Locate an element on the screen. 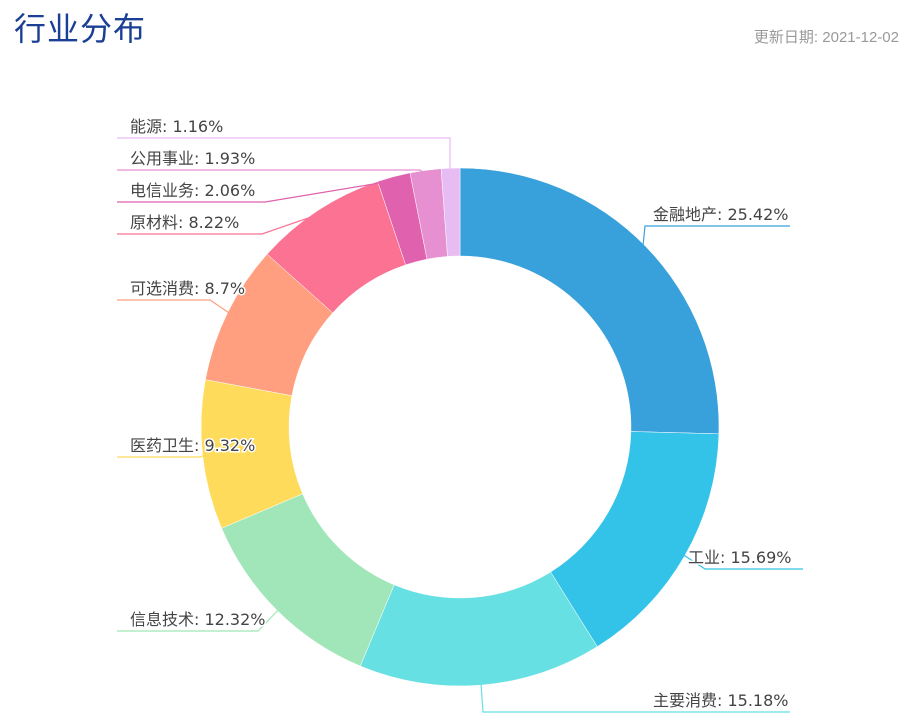 Image resolution: width=911 pixels, height=728 pixels. update-date-value: 2021-12-02 is located at coordinates (860, 37).